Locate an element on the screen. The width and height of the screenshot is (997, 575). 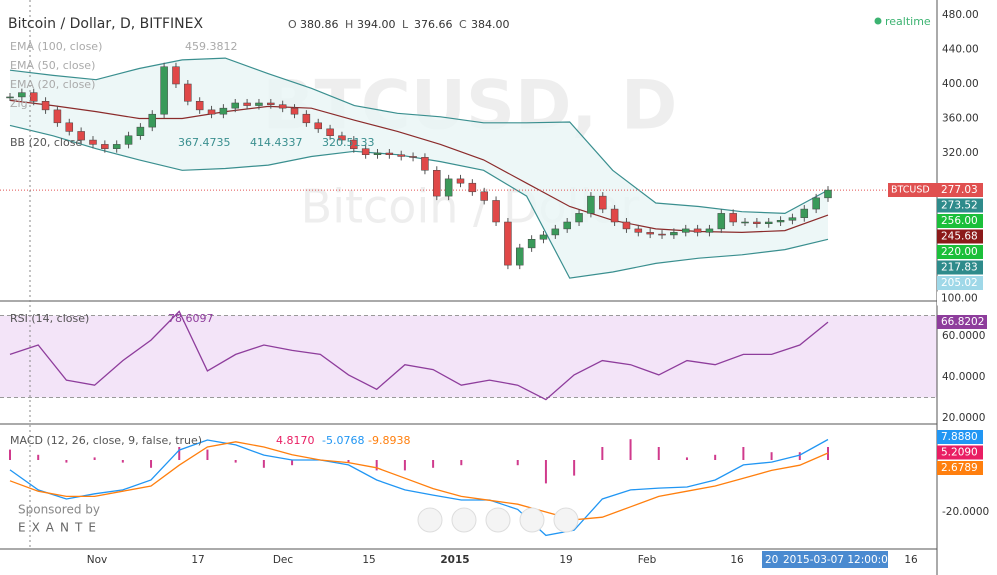
price-tag-name: BTCUSD is located at coordinates (910, 190).